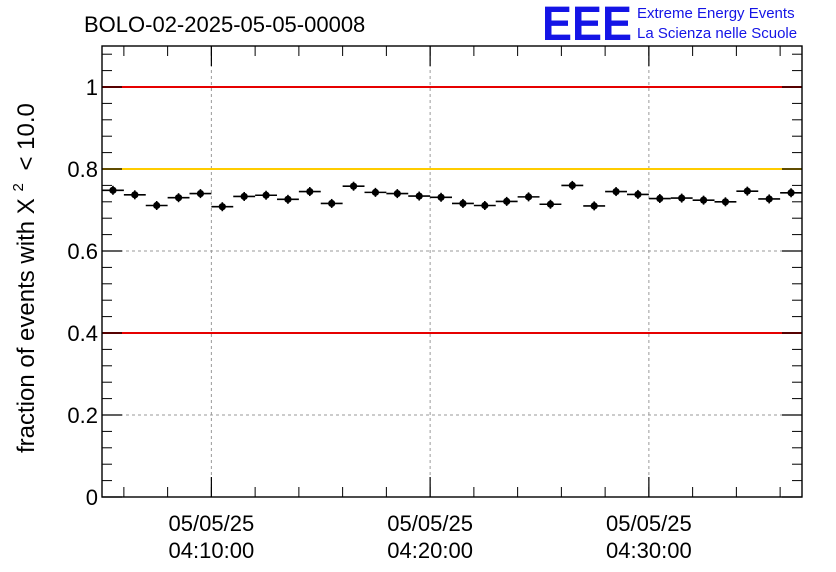  Describe the element at coordinates (26, 136) in the screenshot. I see `y-axis-label-tail: < 10.0` at that location.